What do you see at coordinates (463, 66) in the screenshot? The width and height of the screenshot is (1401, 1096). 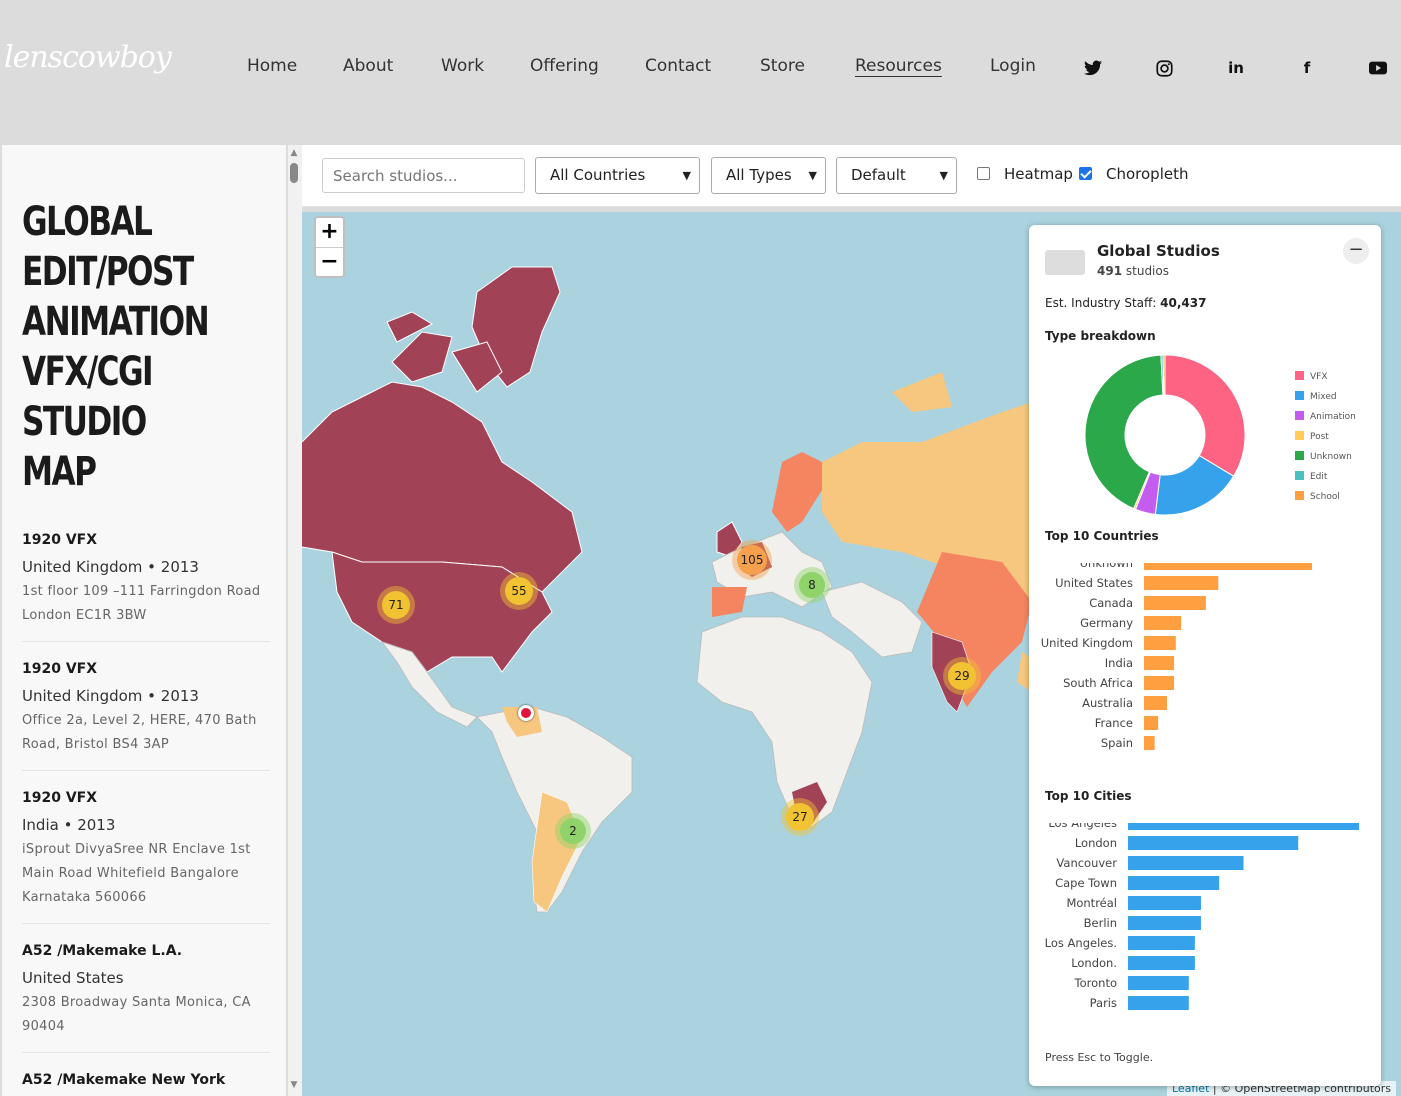 I see `nav-work: Work` at bounding box center [463, 66].